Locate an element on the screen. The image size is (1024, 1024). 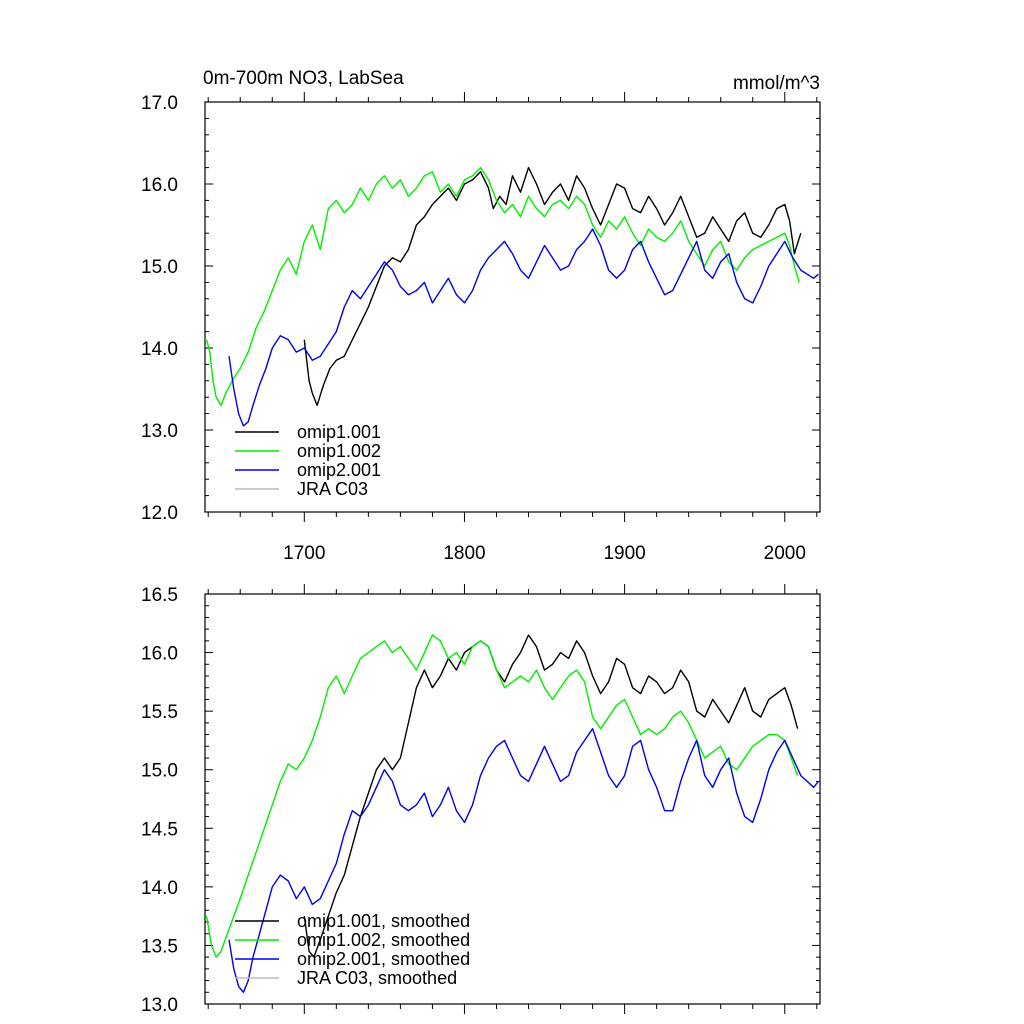
legend-label: omip1.001 is located at coordinates (339, 432).